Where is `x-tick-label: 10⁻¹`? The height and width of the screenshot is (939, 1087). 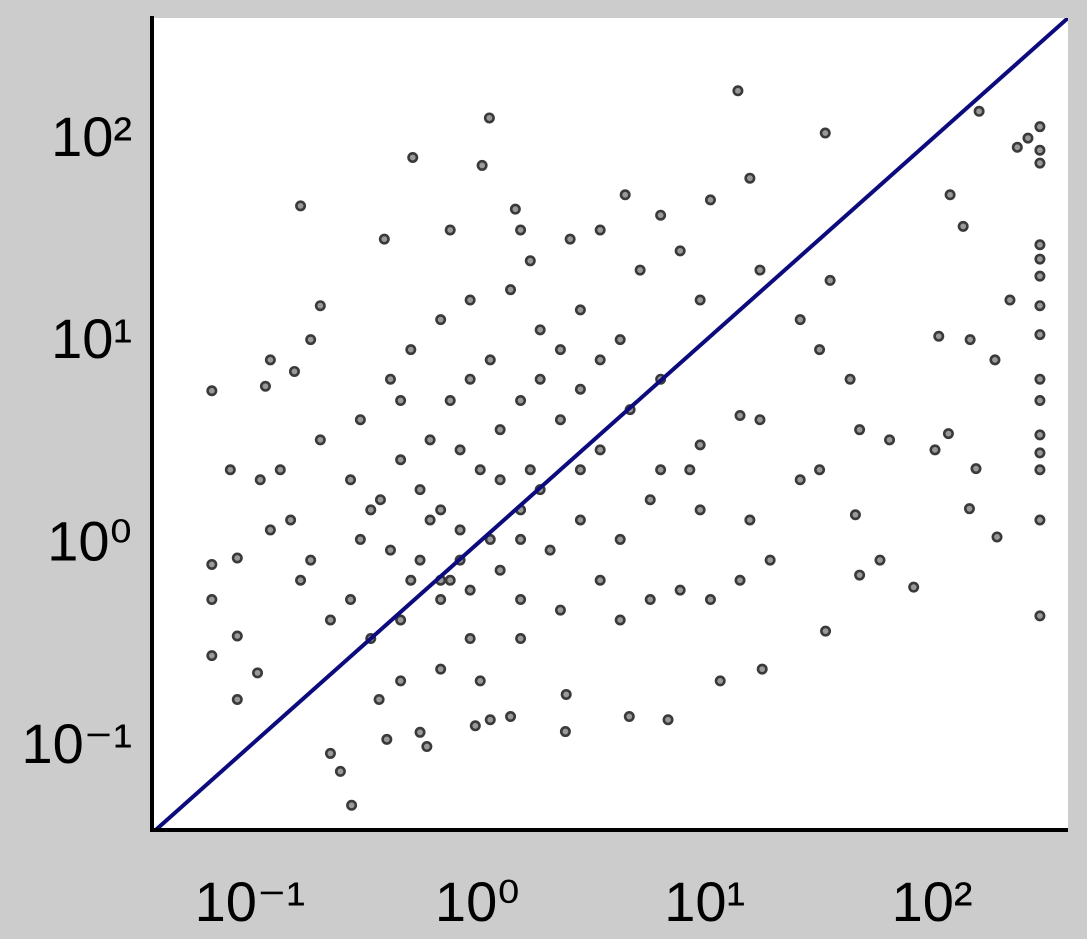
x-tick-label: 10⁻¹ is located at coordinates (250, 901).